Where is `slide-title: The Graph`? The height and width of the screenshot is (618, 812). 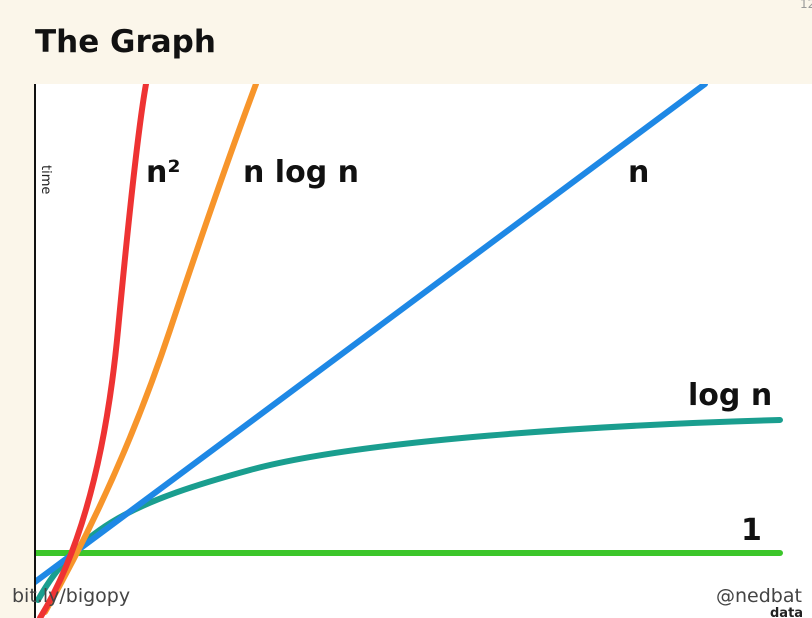 slide-title: The Graph is located at coordinates (125, 42).